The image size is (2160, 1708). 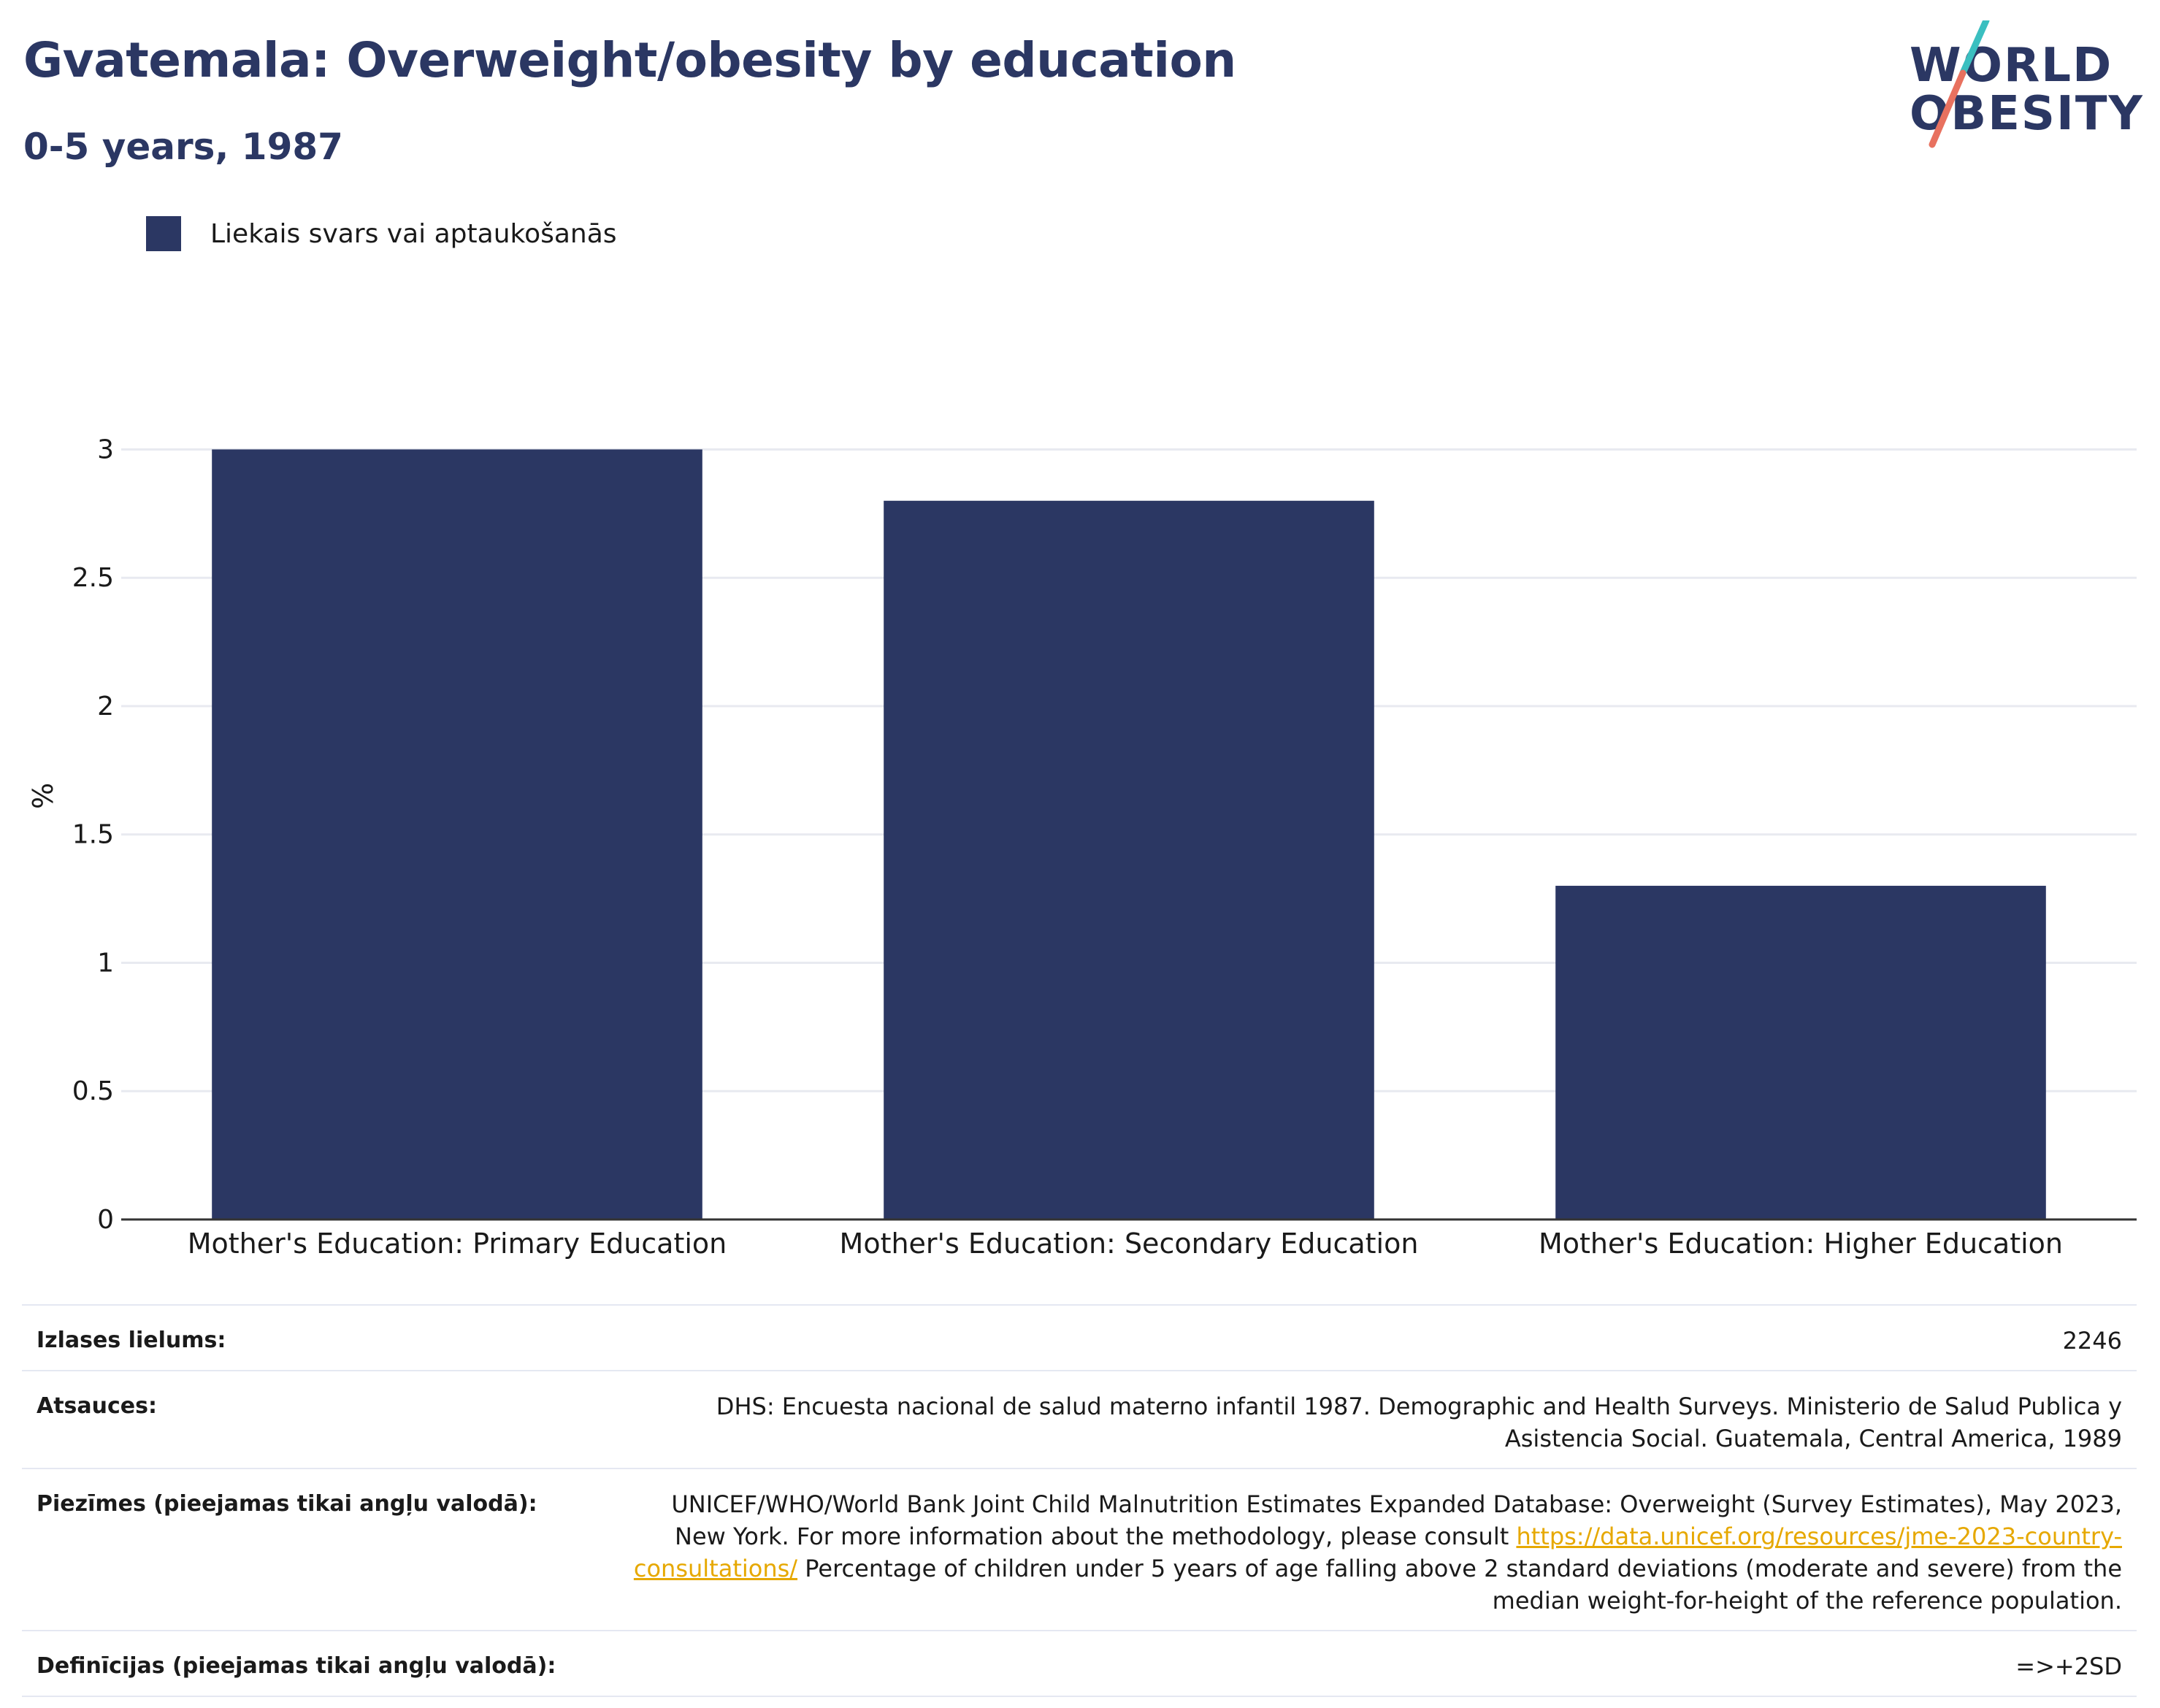 What do you see at coordinates (457, 1244) in the screenshot?
I see `x-tick-label: Mother's Education: Primary Education` at bounding box center [457, 1244].